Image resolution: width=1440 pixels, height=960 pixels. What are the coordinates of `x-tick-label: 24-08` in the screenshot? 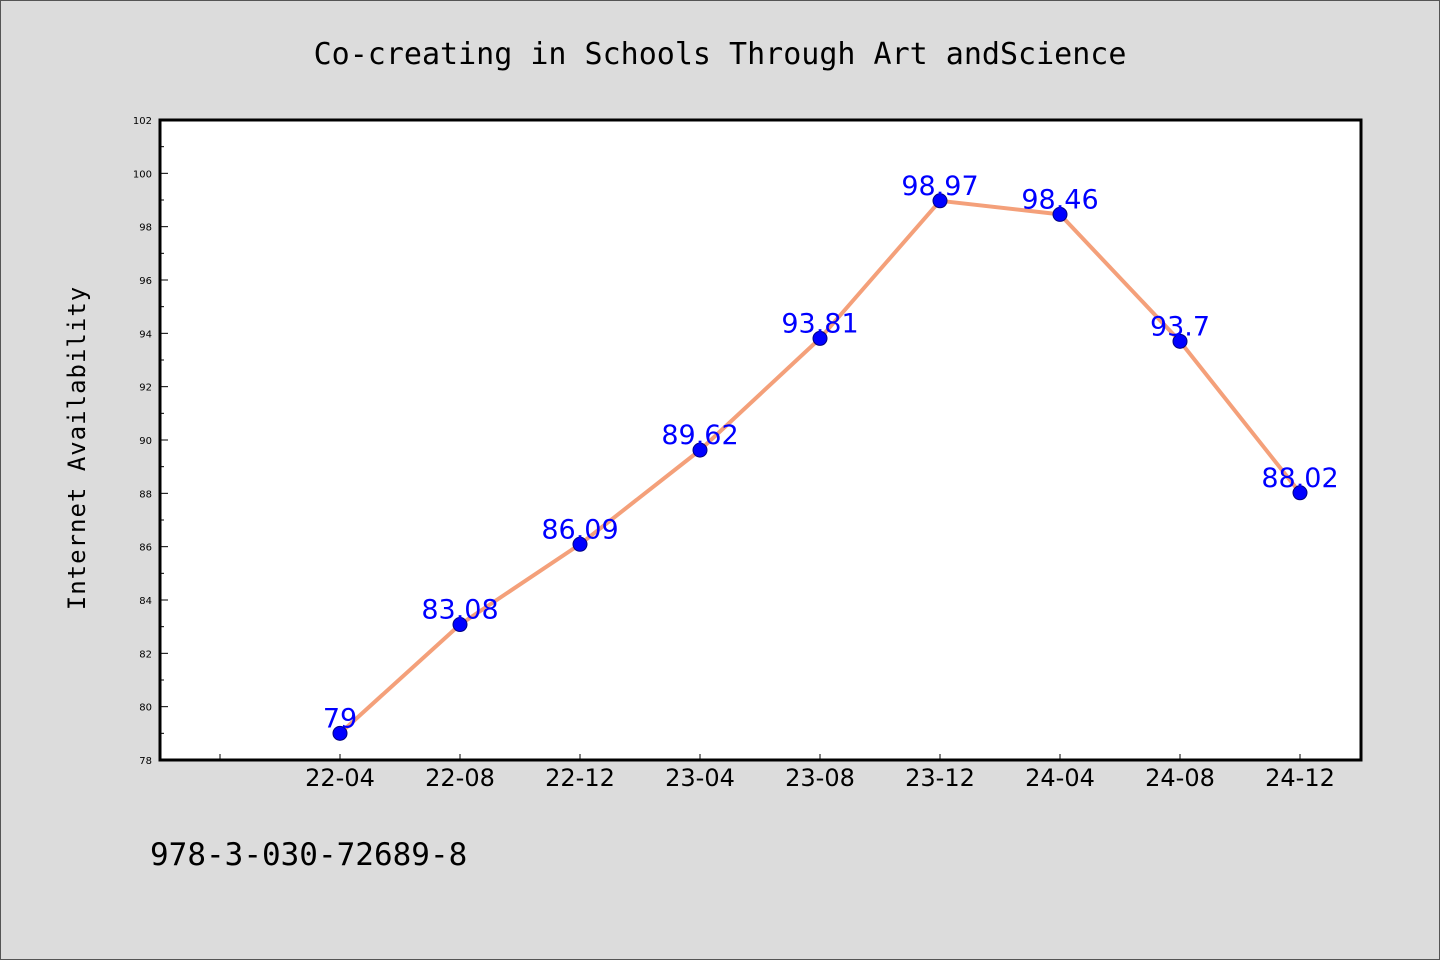 It's located at (1180, 778).